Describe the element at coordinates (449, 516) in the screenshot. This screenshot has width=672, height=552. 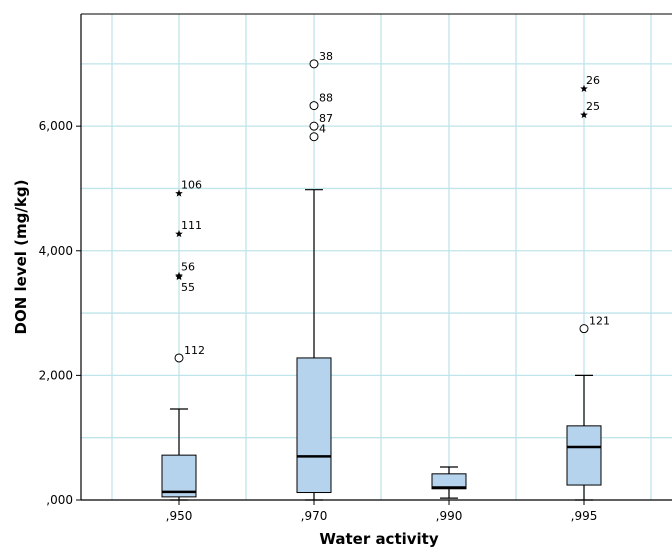
I see `x-tick-label: ,990` at that location.